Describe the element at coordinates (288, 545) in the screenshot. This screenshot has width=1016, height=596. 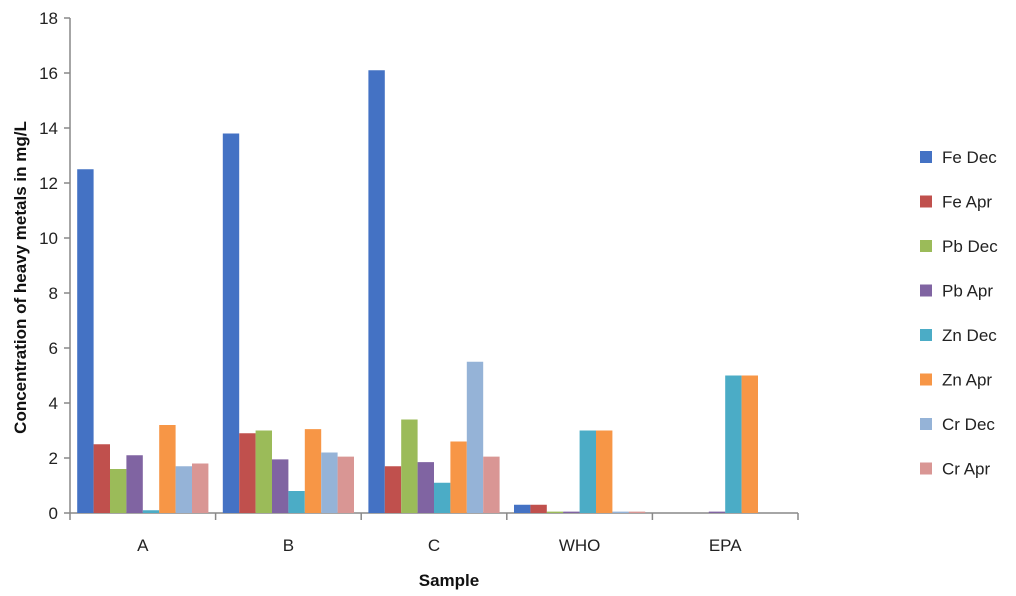
I see `x-tick-label: B` at that location.